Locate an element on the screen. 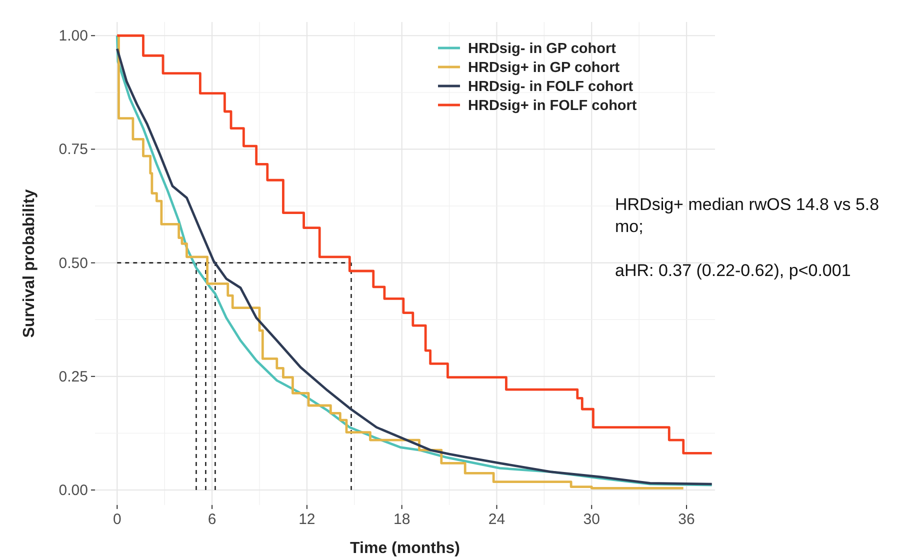  legend-label: HRDsig+ in GP cohort is located at coordinates (544, 68).